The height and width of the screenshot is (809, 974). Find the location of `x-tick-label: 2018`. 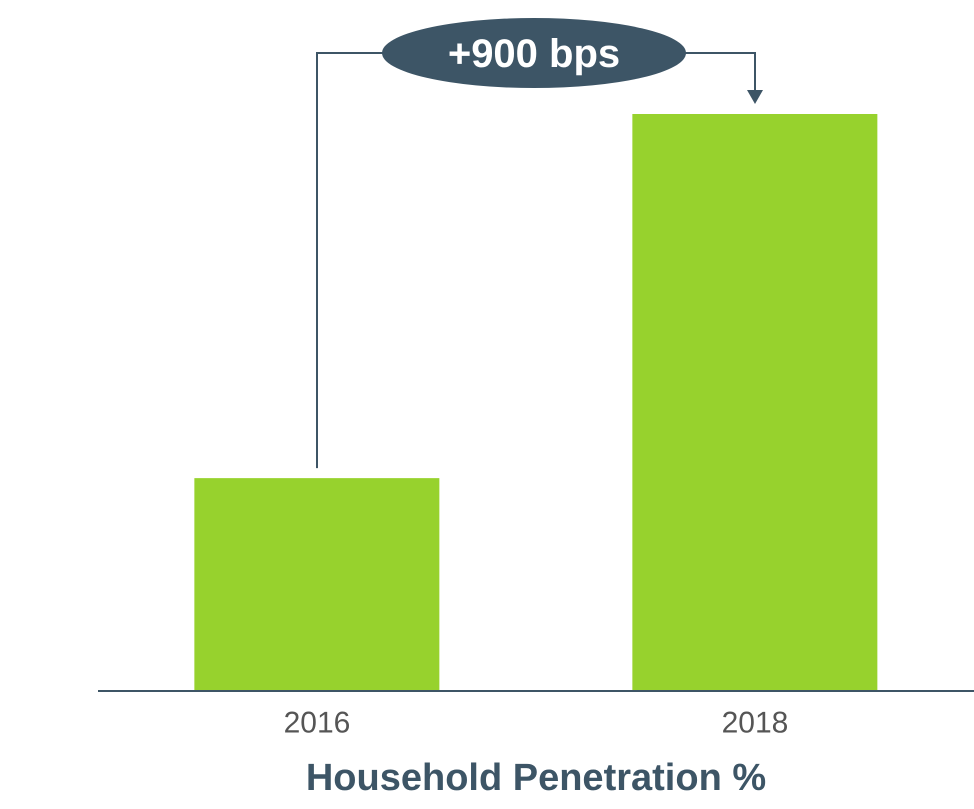

x-tick-label: 2018 is located at coordinates (755, 723).